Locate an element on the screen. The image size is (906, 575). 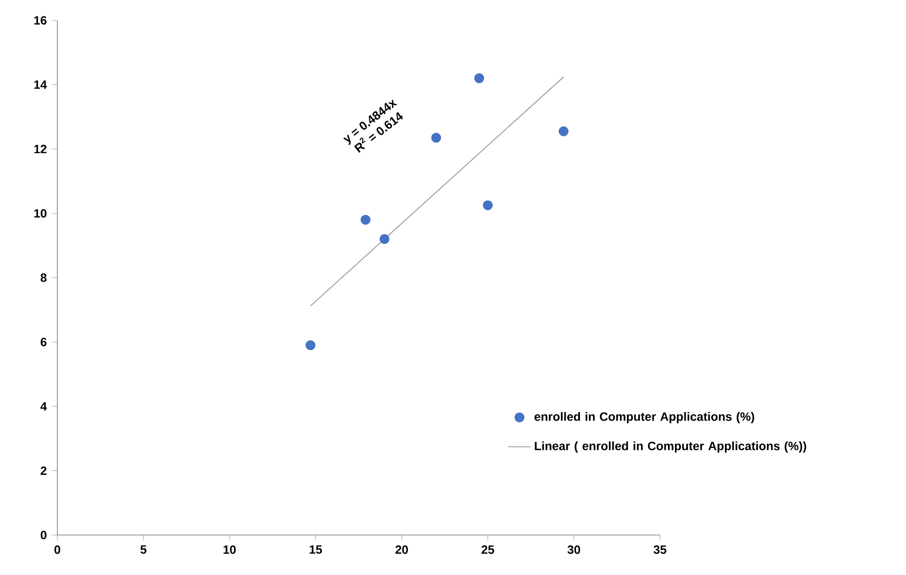
x-tick-label: 15 is located at coordinates (316, 549).